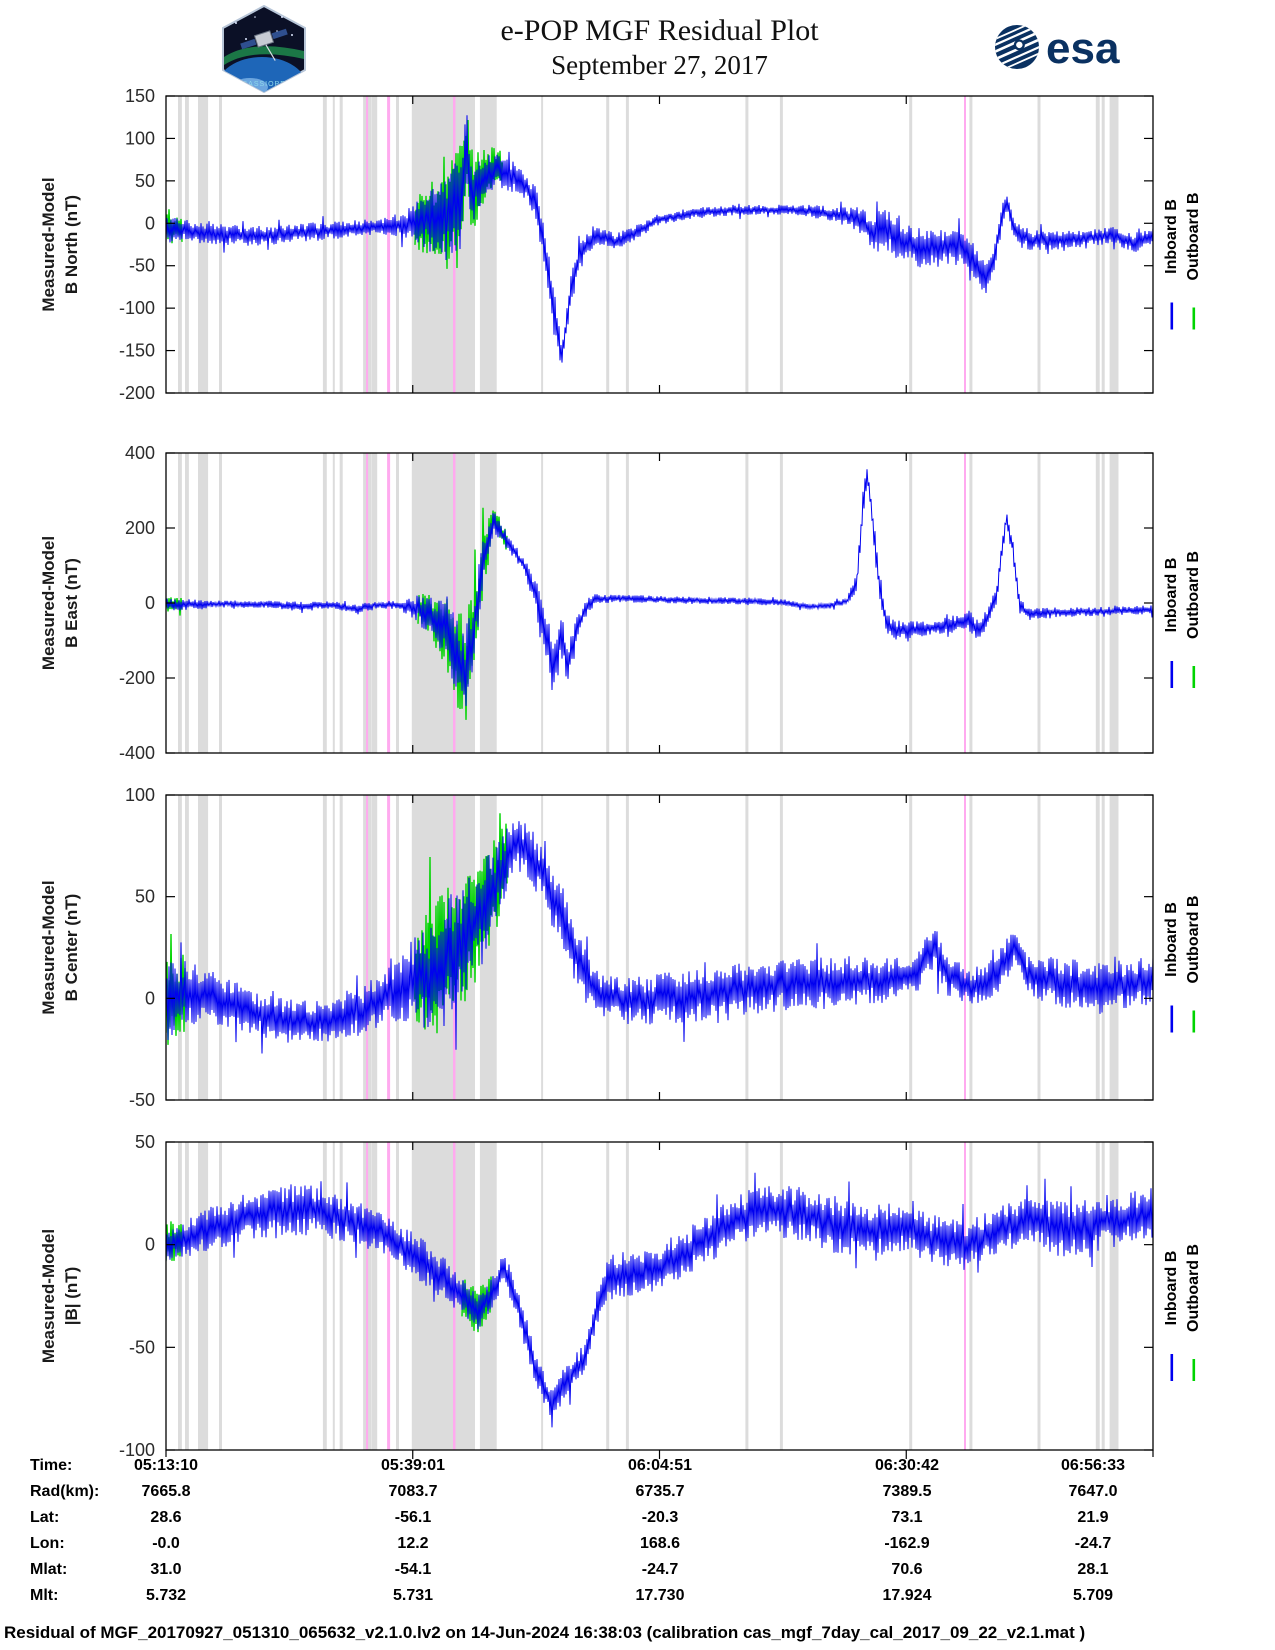  I want to click on table-value: -54.1, so click(413, 1569).